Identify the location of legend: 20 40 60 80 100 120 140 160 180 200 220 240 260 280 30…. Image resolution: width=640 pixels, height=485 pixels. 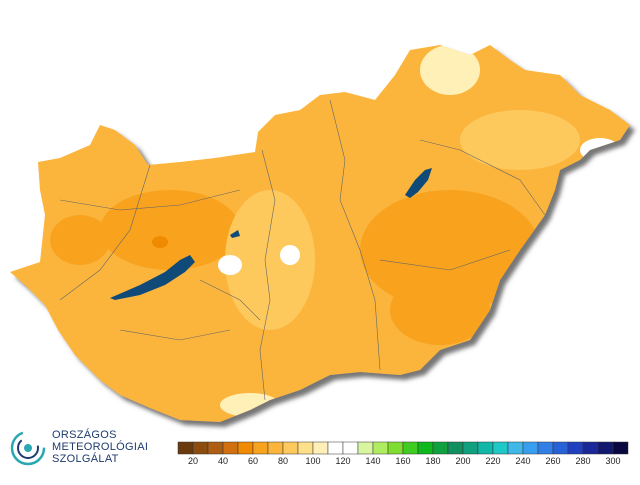
(403, 453).